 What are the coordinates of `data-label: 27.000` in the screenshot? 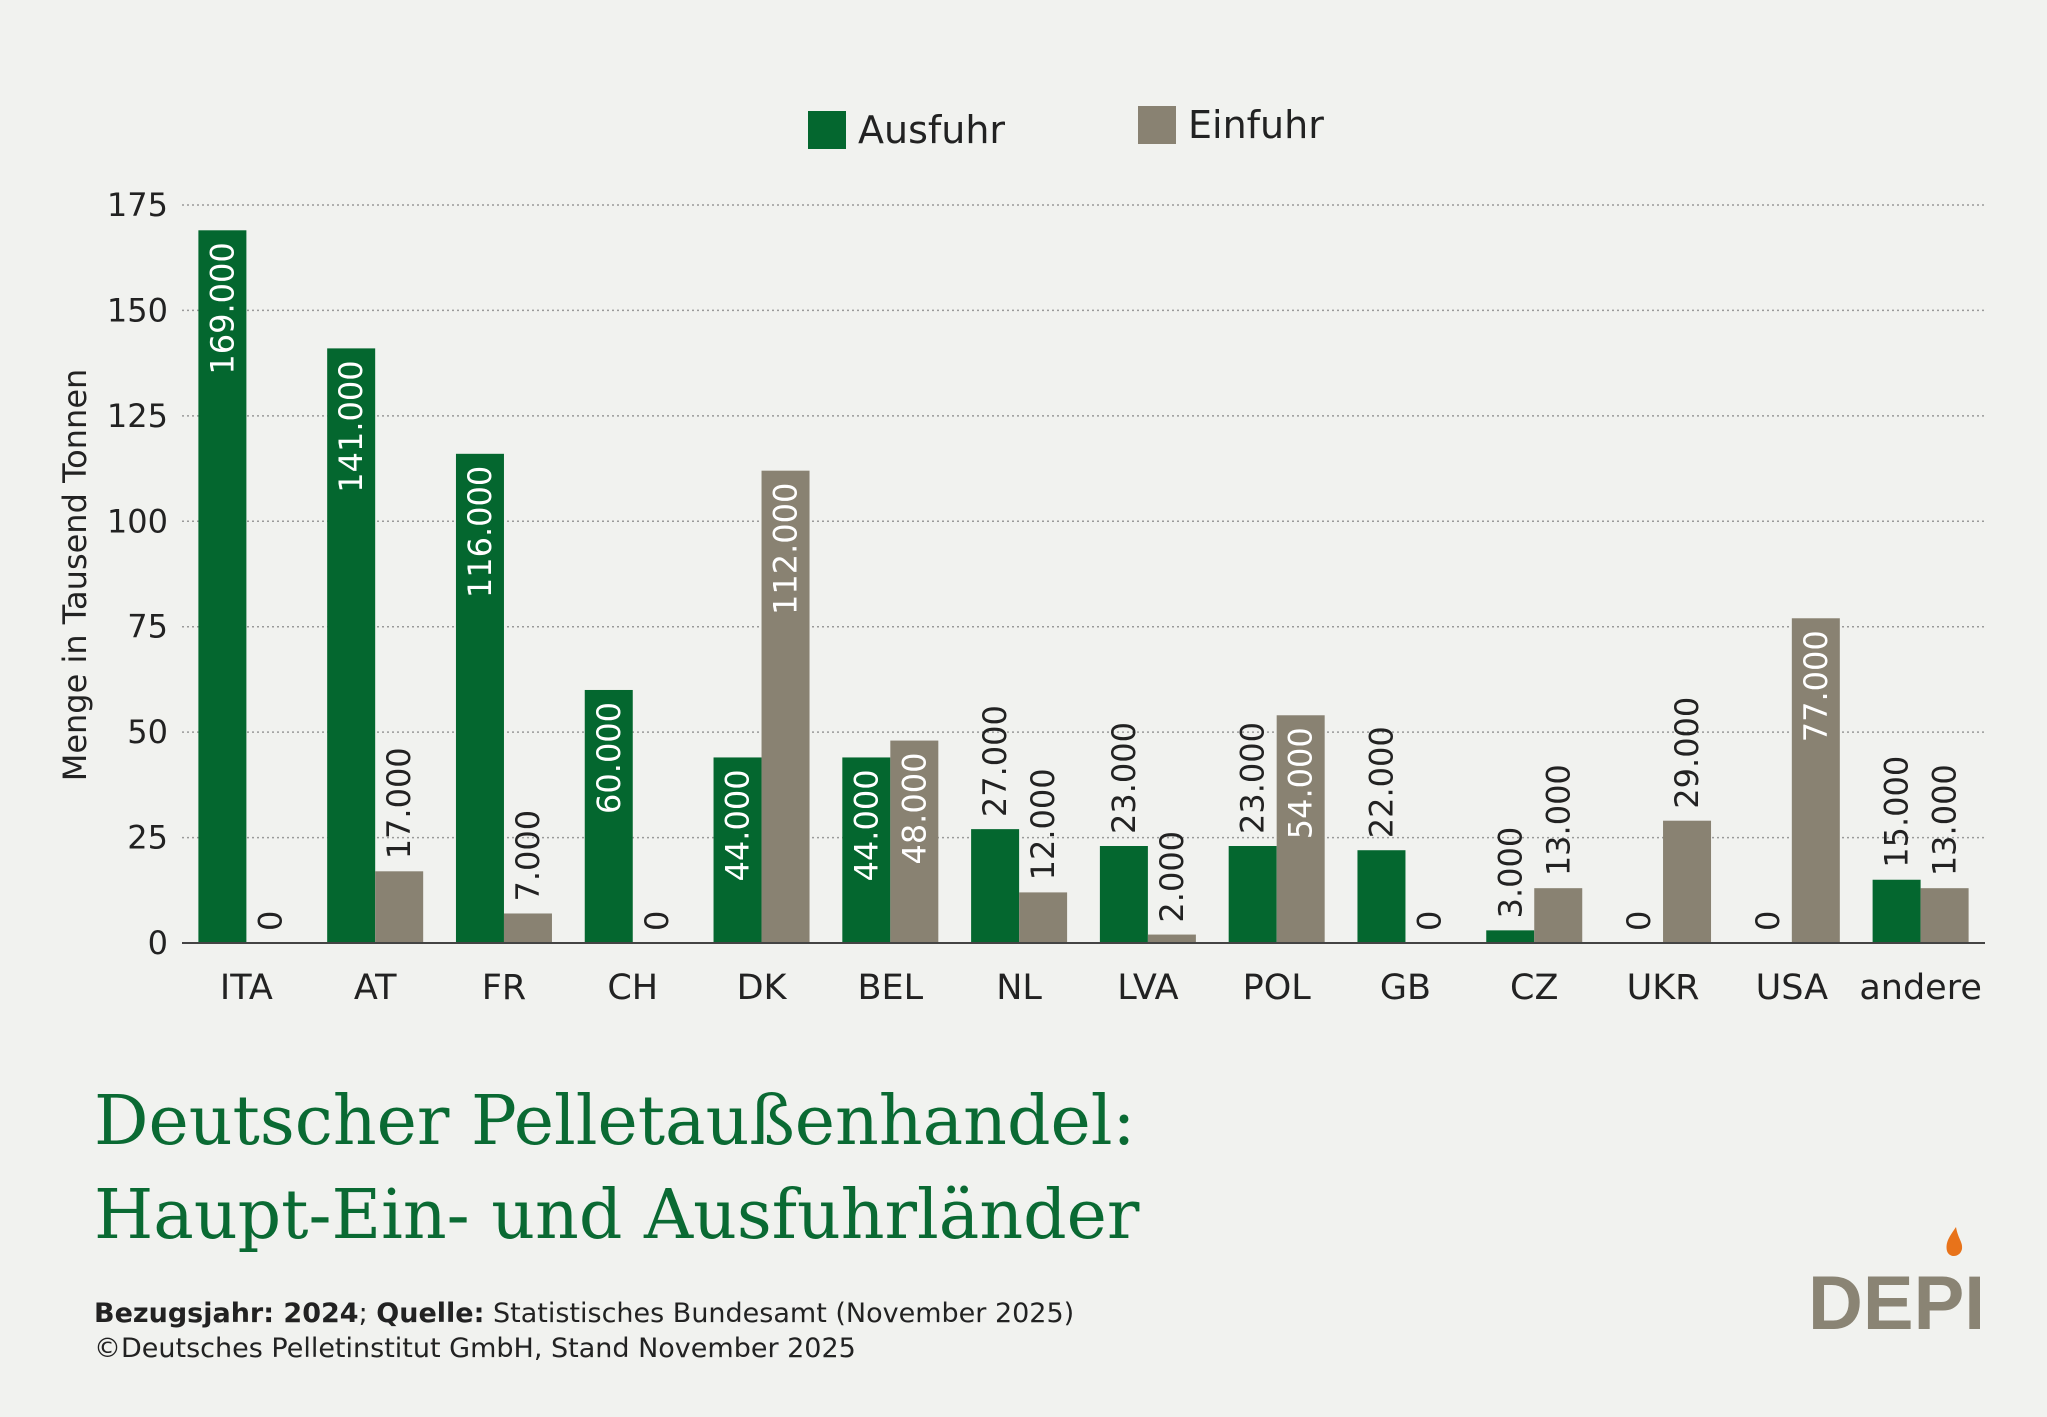 It's located at (995, 761).